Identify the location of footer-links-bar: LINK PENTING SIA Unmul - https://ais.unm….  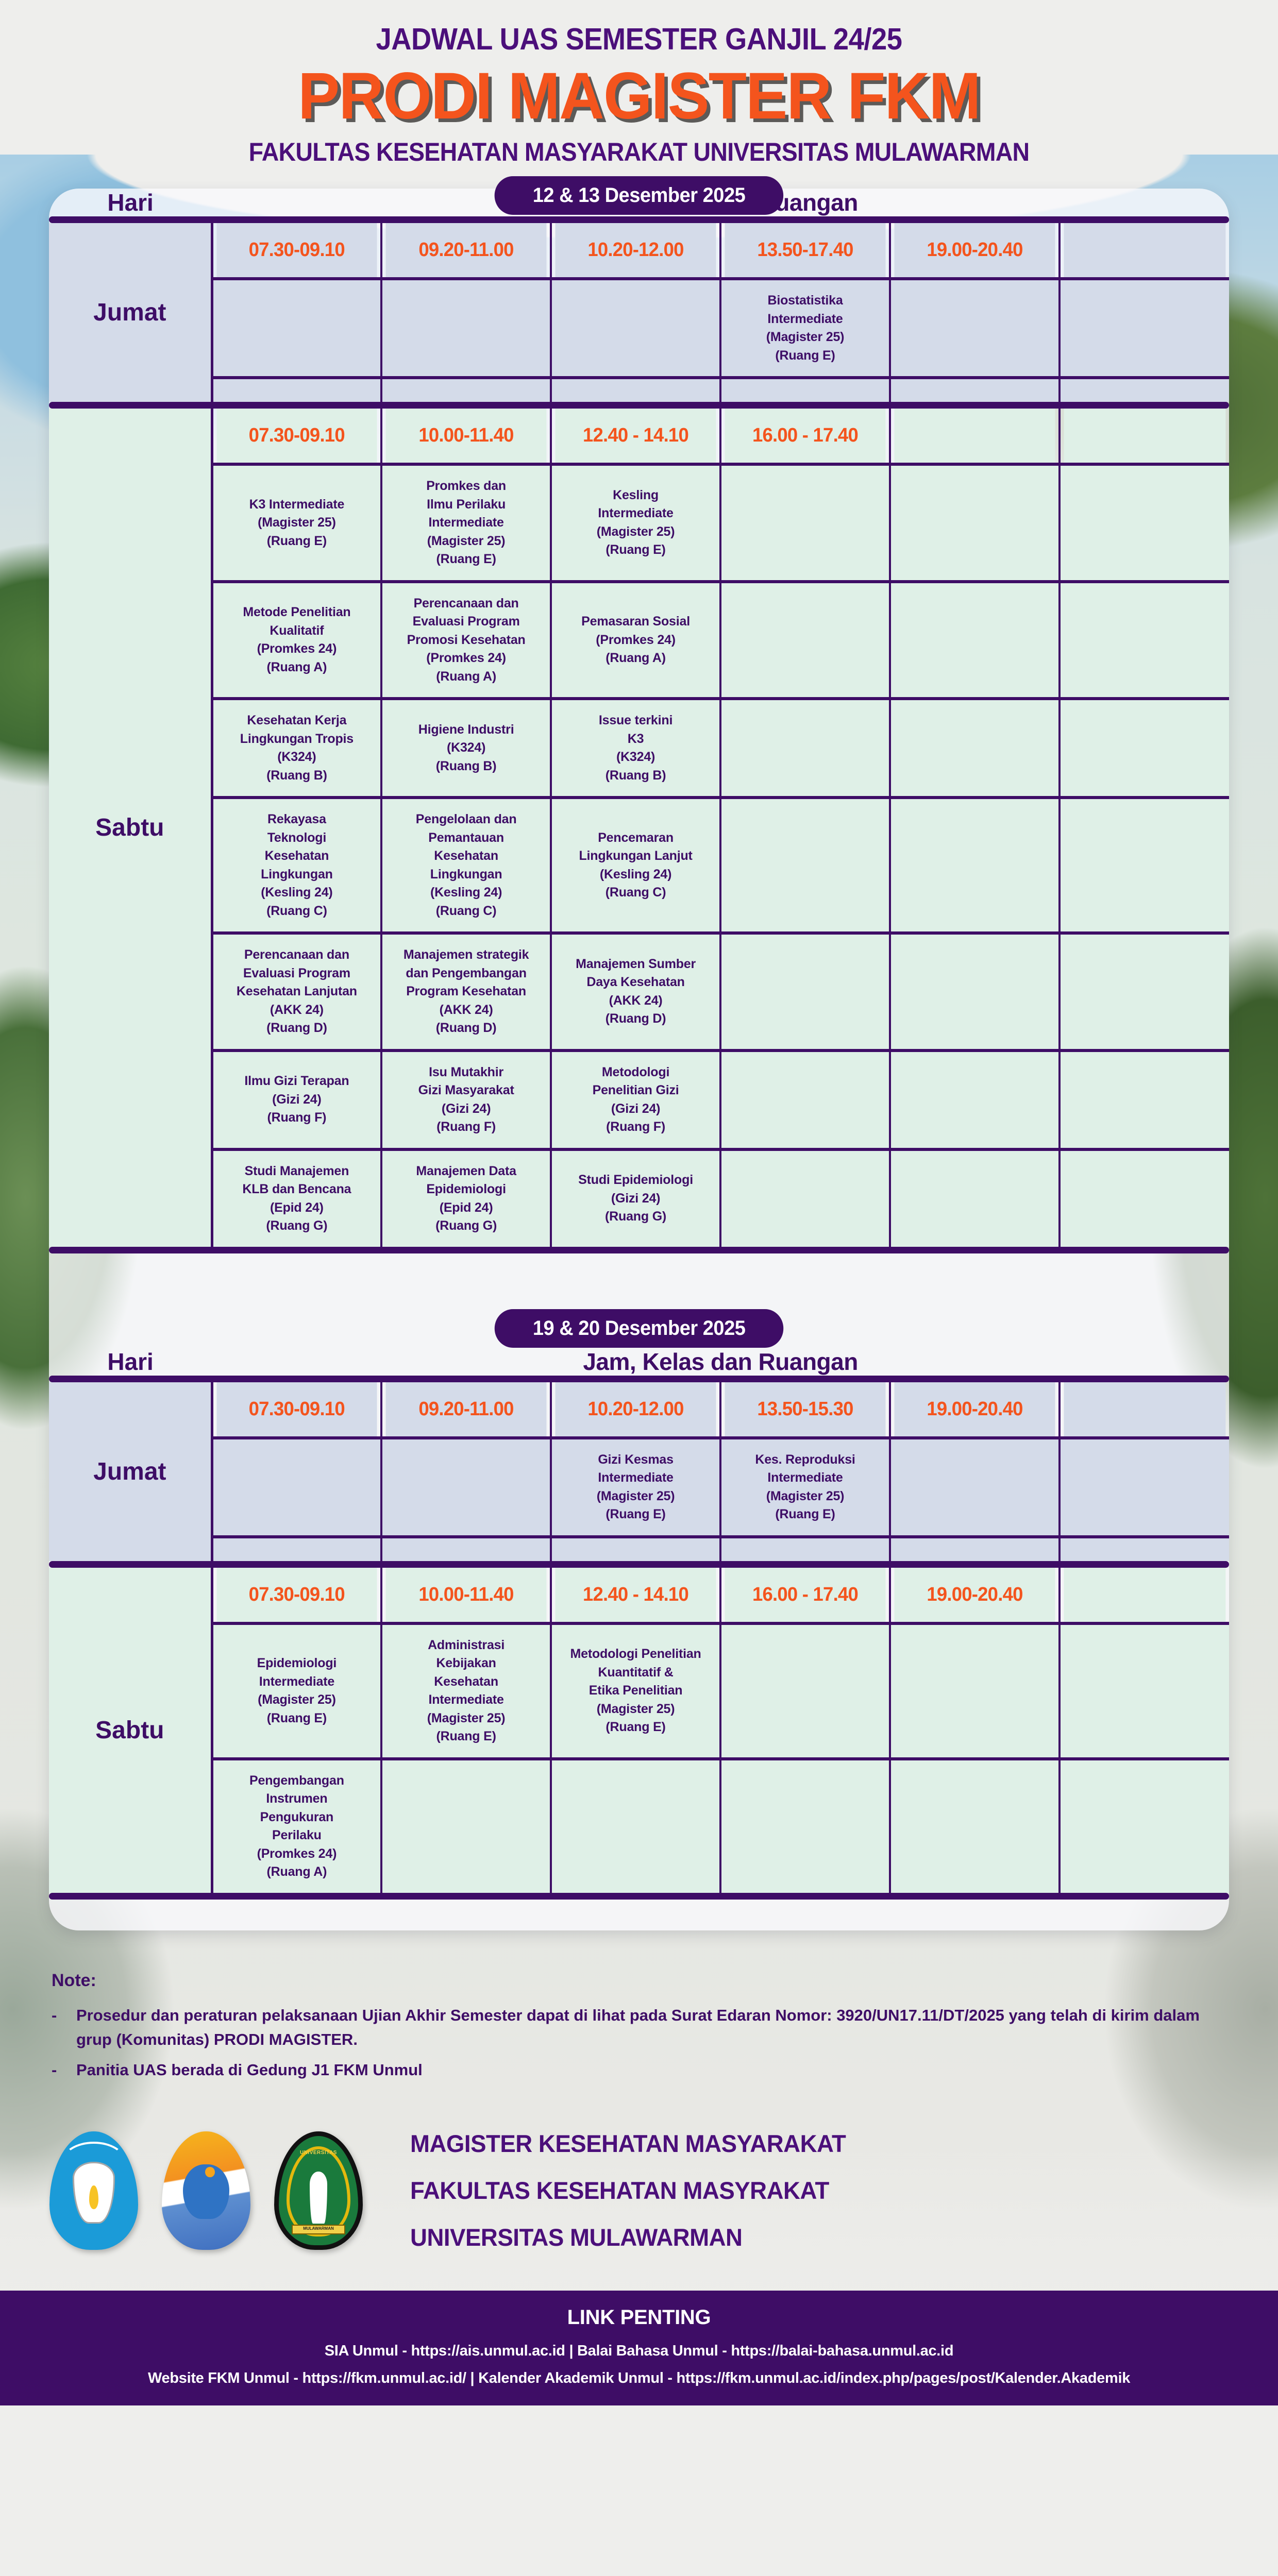
(639, 2348).